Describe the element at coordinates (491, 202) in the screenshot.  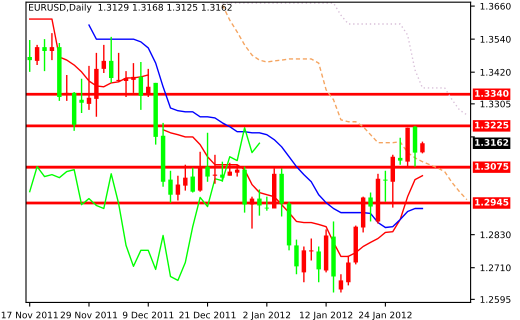
I see `ref-line-label: 1.2945` at that location.